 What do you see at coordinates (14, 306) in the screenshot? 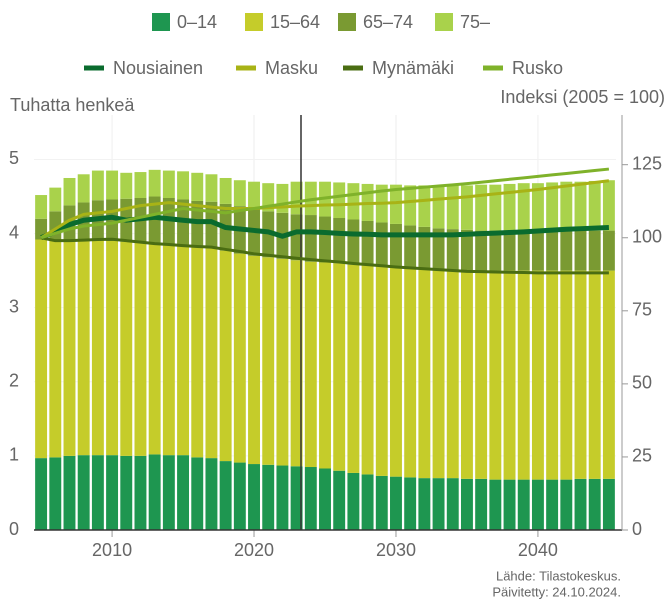
I see `y-tick-label: 3` at bounding box center [14, 306].